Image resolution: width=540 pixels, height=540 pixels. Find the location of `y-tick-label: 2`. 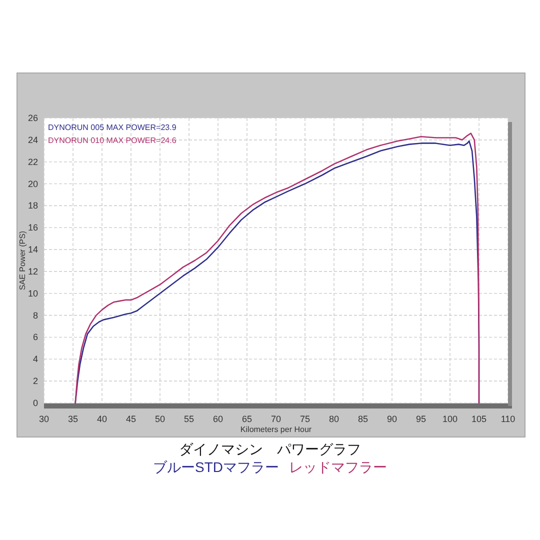

y-tick-label: 2 is located at coordinates (35, 381).